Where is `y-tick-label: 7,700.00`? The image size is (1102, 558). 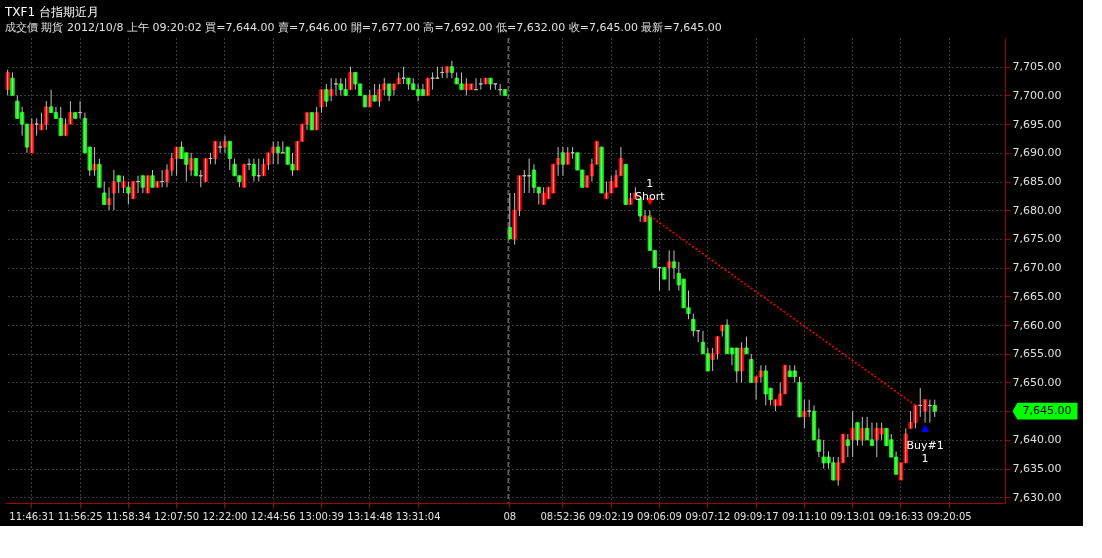
y-tick-label: 7,700.00 is located at coordinates (1037, 95).